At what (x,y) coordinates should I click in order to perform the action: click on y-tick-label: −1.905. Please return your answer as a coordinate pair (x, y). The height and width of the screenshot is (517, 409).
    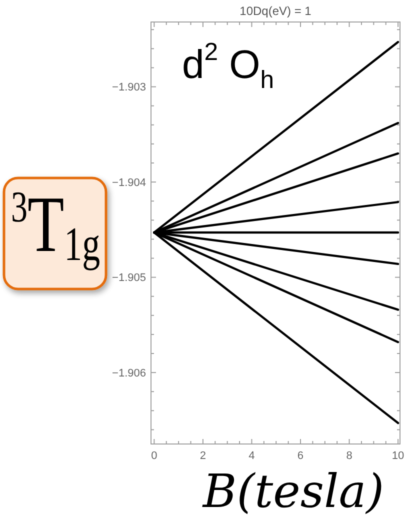
    Looking at the image, I should click on (129, 278).